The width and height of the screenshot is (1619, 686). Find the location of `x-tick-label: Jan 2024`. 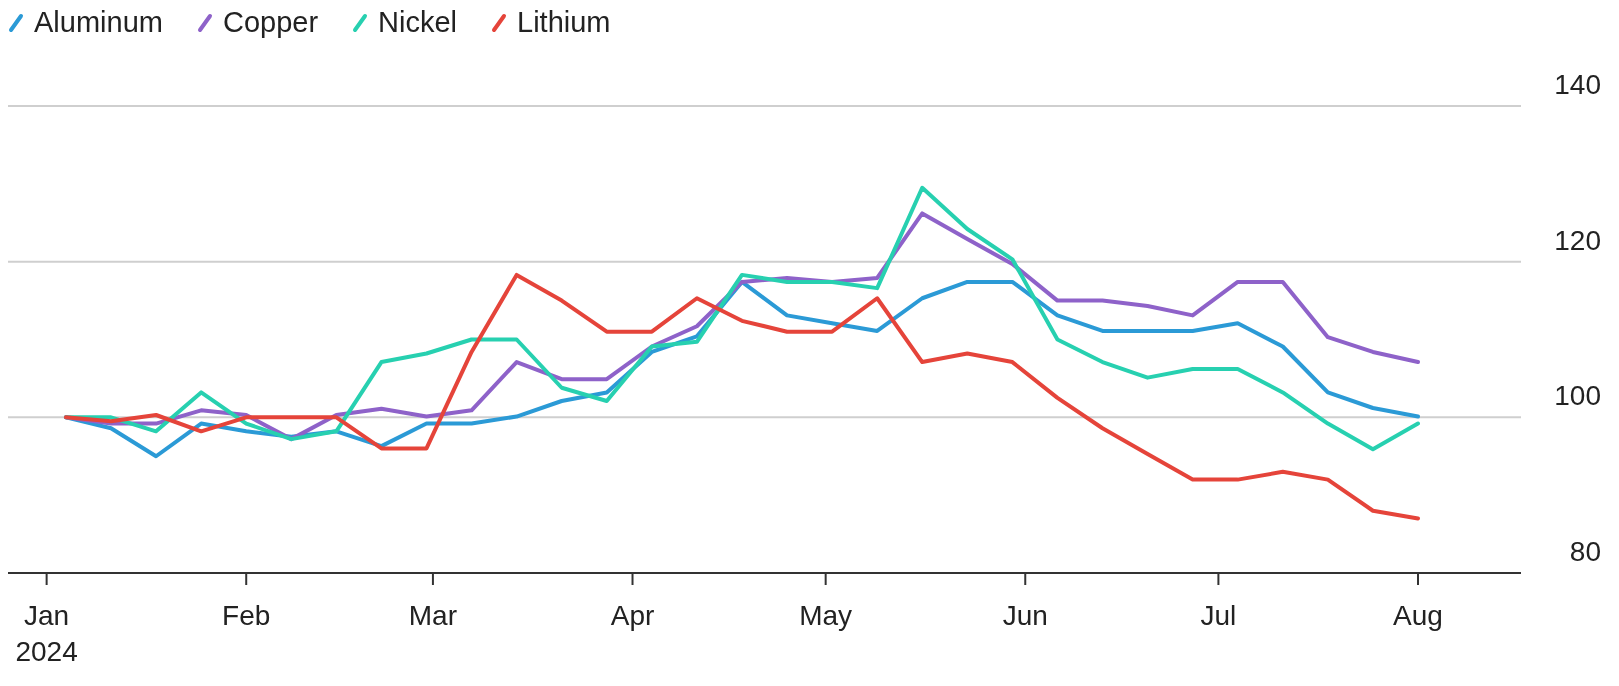

x-tick-label: Jan 2024 is located at coordinates (46, 633).